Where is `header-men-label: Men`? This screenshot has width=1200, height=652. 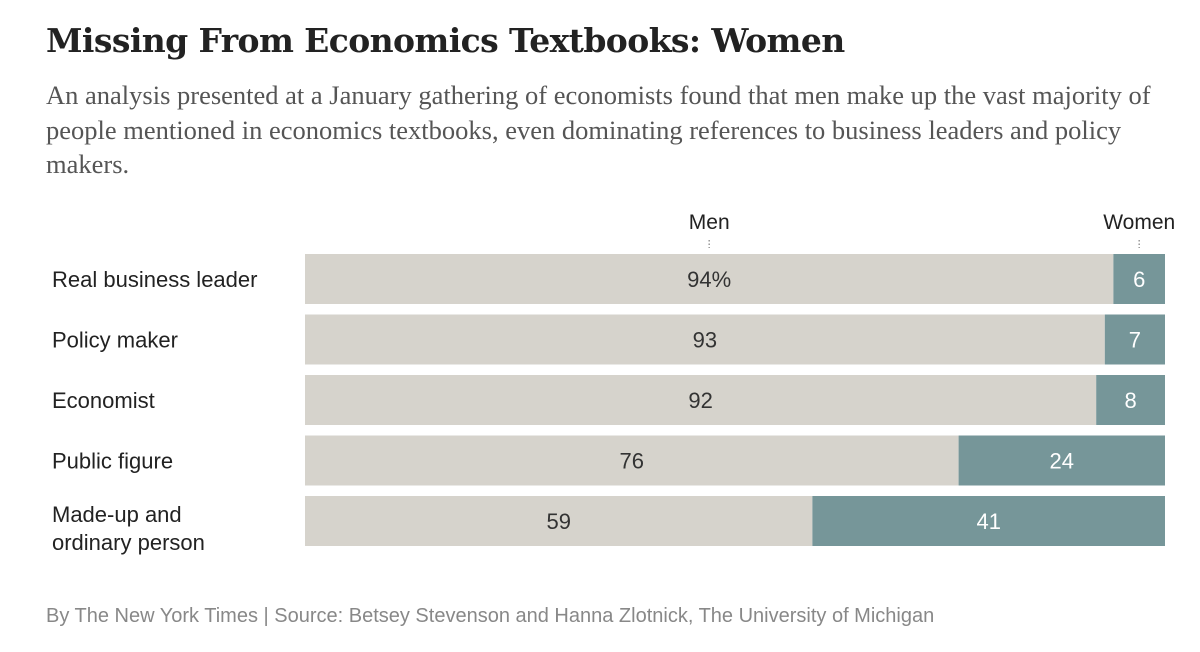
header-men-label: Men is located at coordinates (709, 222).